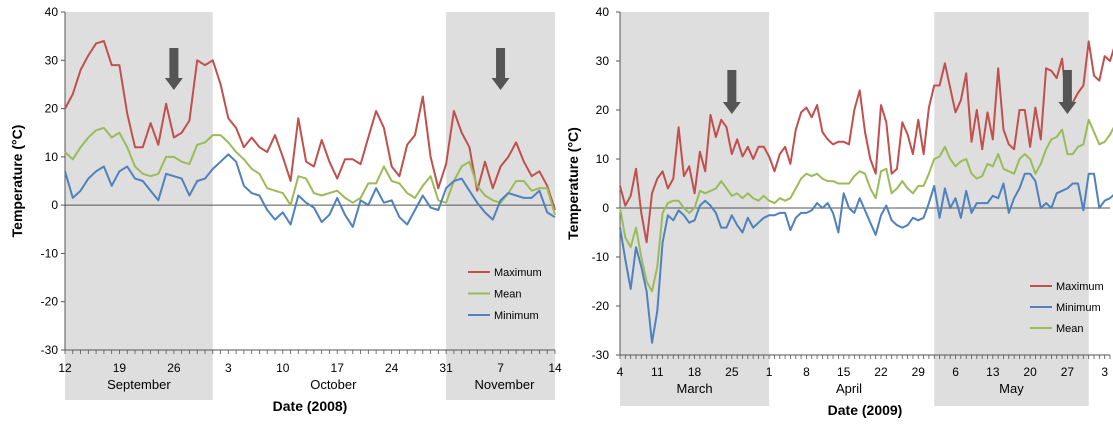 This screenshot has height=428, width=1113. What do you see at coordinates (65, 368) in the screenshot?
I see `x-tick-label: 12` at bounding box center [65, 368].